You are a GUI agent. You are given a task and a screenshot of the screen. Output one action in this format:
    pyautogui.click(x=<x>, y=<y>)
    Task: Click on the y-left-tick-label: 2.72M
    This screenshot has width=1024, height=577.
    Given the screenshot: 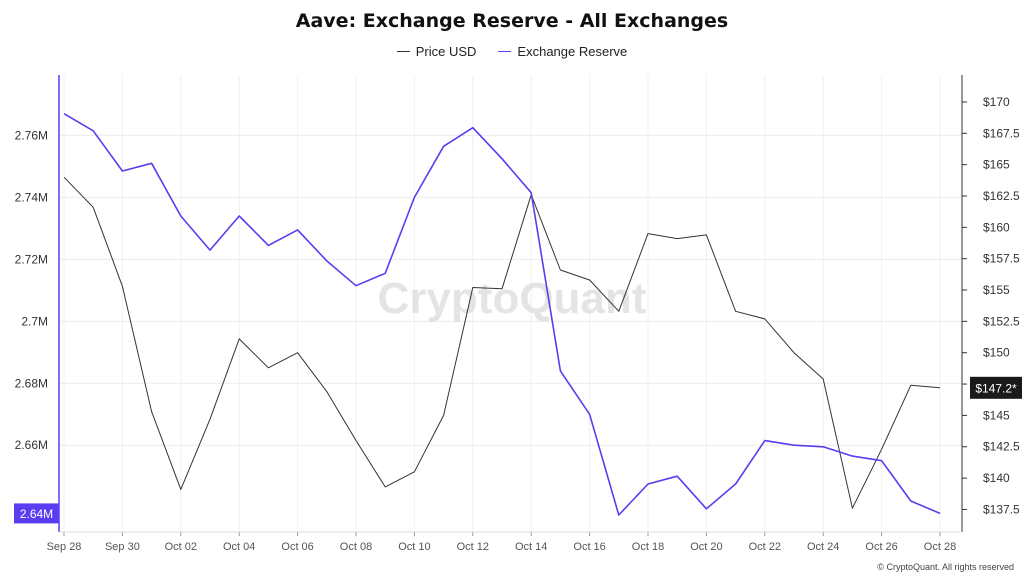 What is the action you would take?
    pyautogui.click(x=31, y=259)
    